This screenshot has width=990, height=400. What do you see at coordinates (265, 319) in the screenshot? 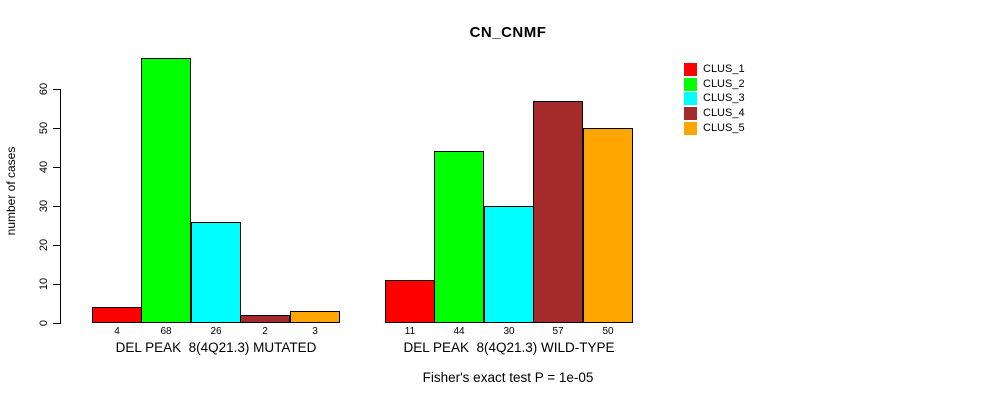
I see `bar-clus_4-group1` at bounding box center [265, 319].